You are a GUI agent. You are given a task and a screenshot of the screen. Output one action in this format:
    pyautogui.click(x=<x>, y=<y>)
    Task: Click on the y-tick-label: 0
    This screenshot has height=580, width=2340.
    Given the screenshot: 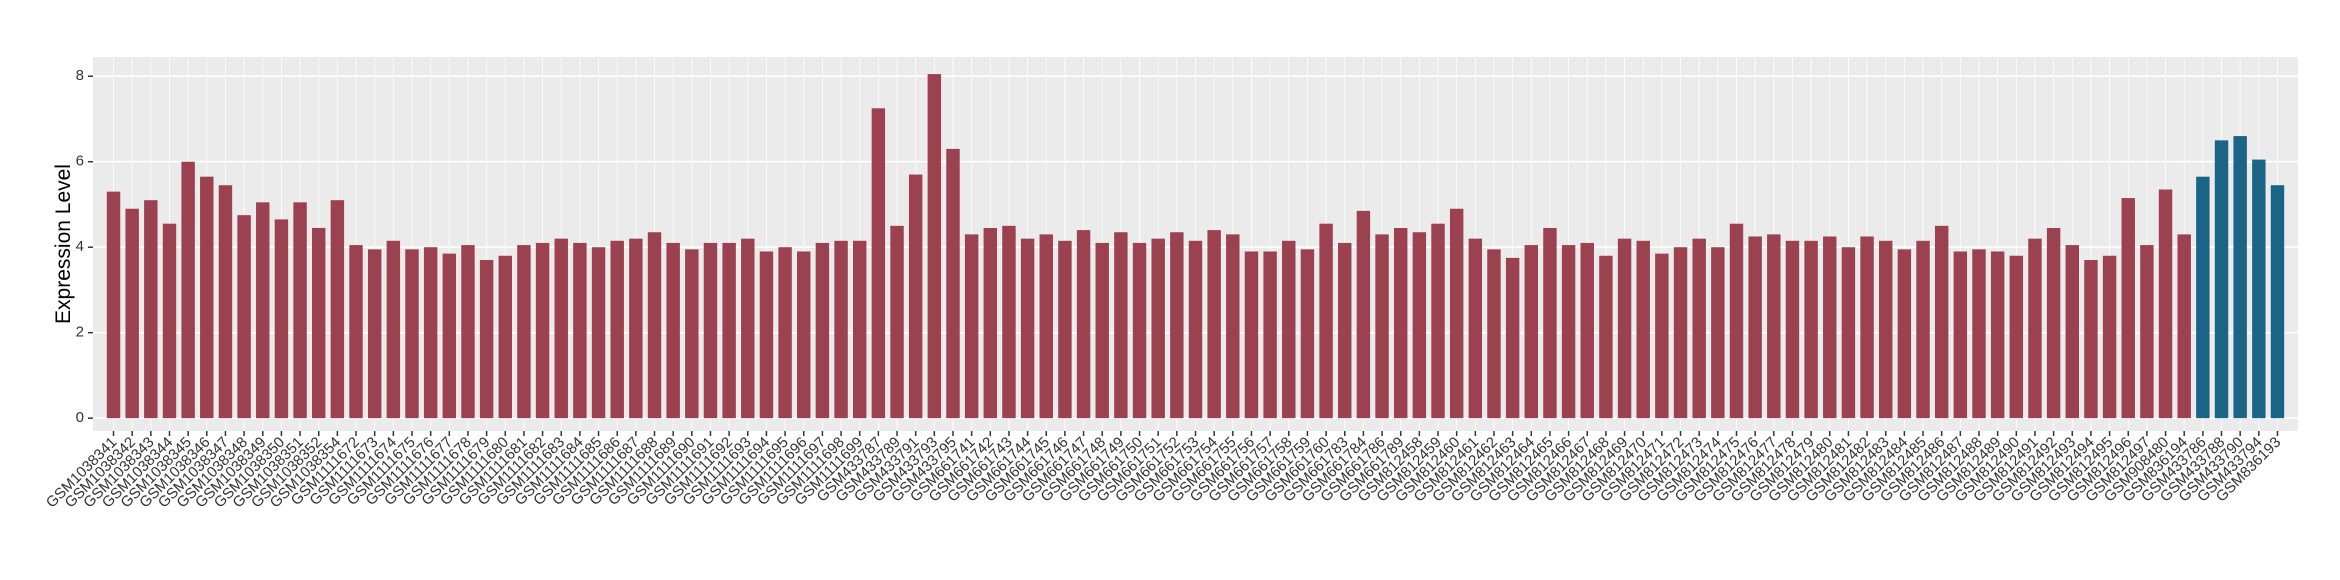 What is the action you would take?
    pyautogui.click(x=80, y=417)
    